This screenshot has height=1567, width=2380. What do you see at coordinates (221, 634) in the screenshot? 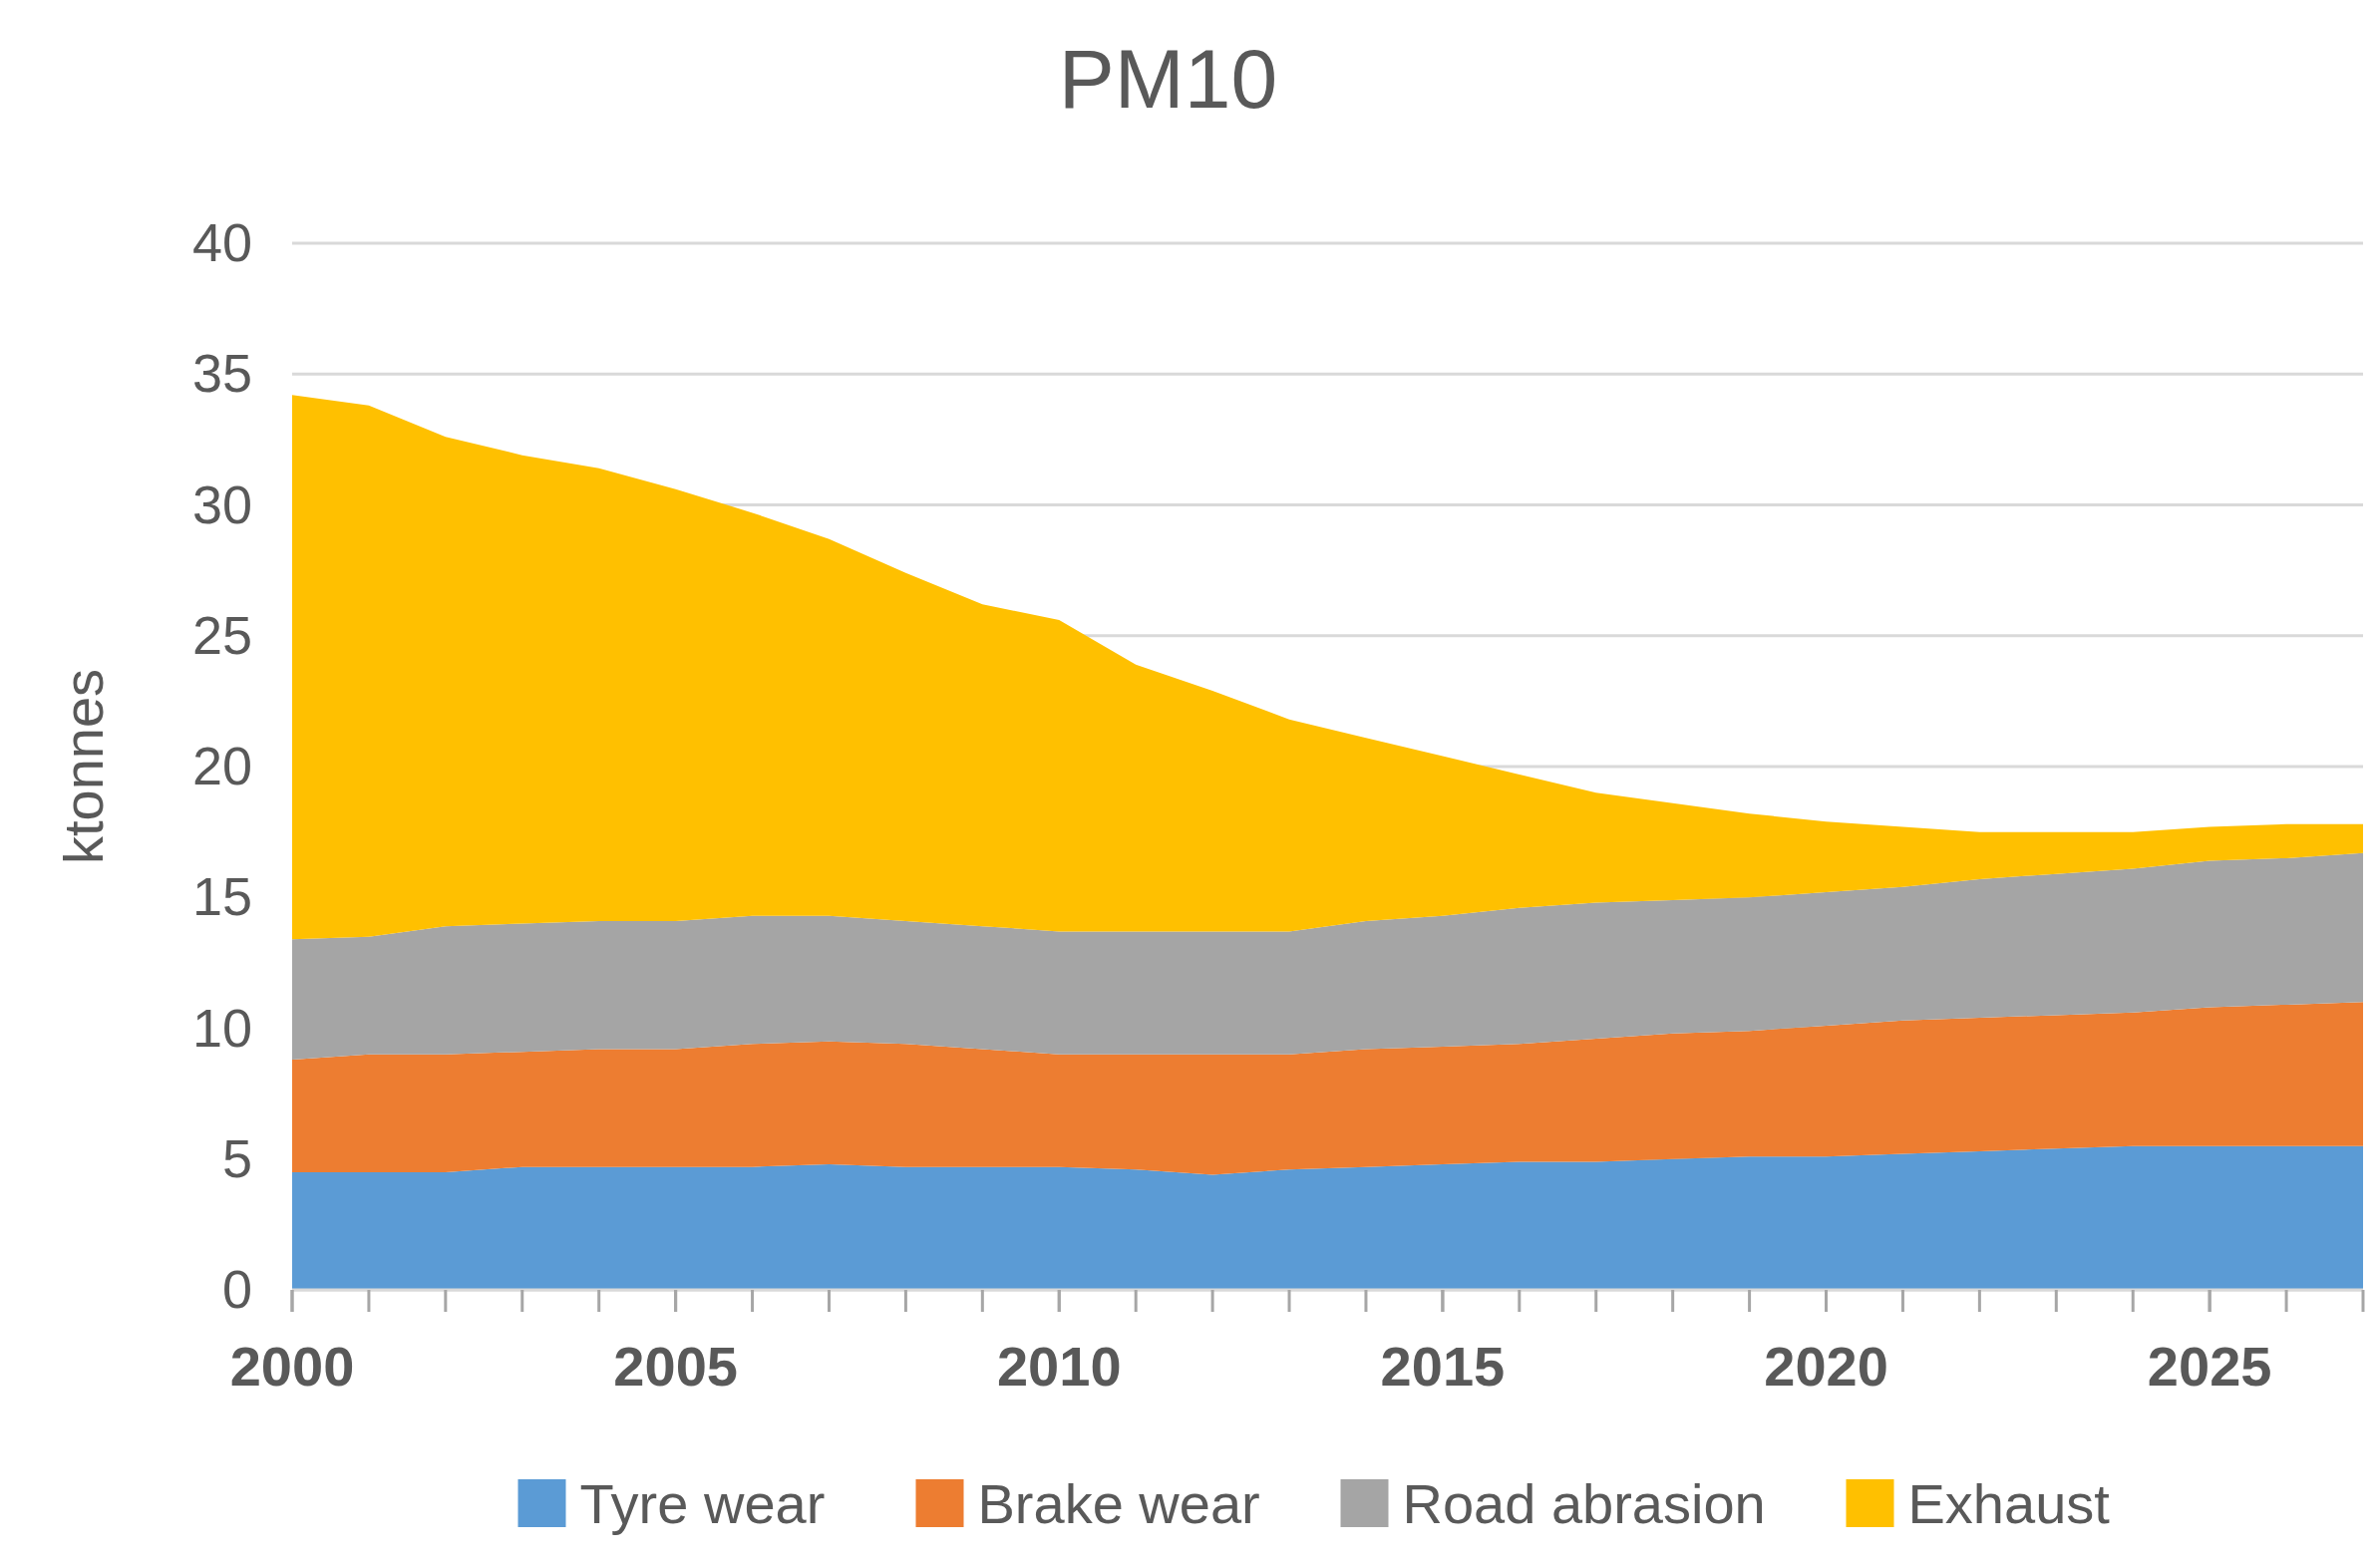
I see `y-tick-label: 25` at bounding box center [221, 634].